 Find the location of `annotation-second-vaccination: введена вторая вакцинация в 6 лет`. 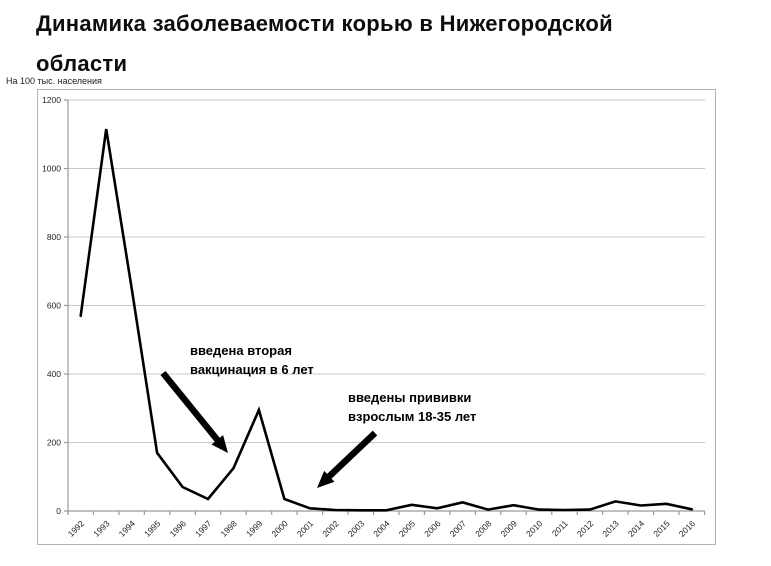

annotation-second-vaccination: введена вторая вакцинация в 6 лет is located at coordinates (252, 360).